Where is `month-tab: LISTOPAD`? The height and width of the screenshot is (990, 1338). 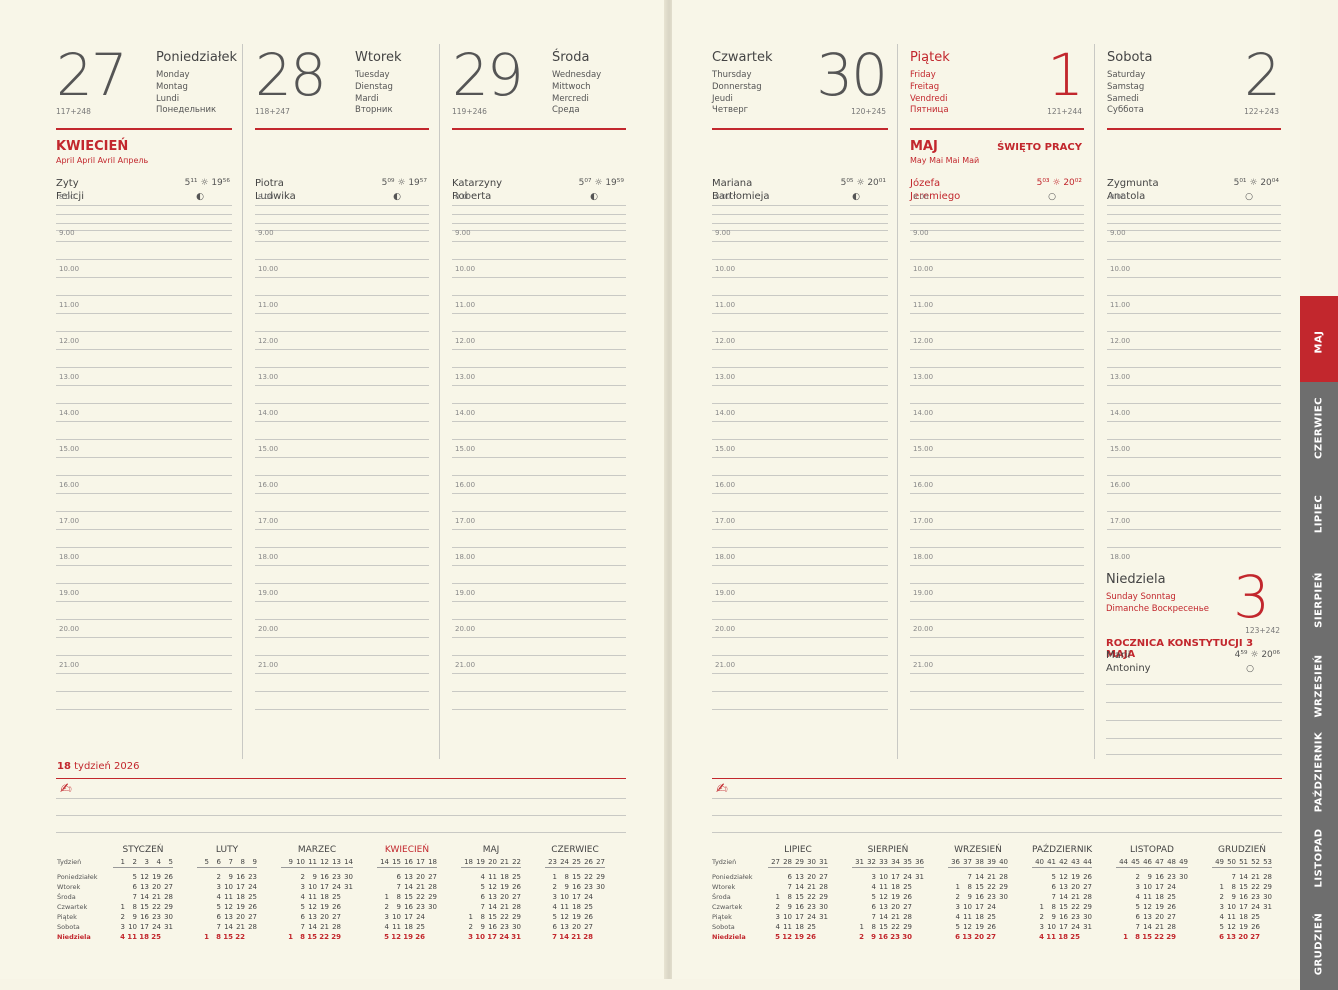 month-tab: LISTOPAD is located at coordinates (1319, 858).